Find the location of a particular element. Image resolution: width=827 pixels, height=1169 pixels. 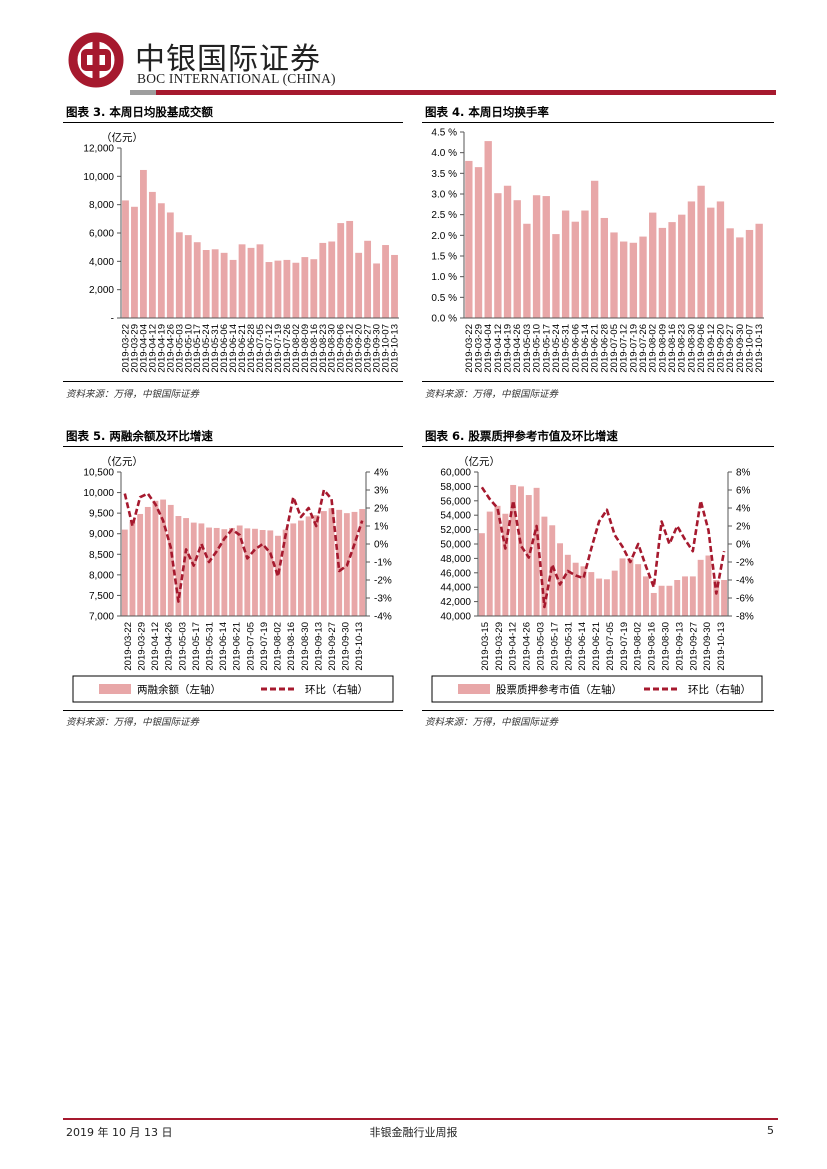

y-tick-label: 1.5 % is located at coordinates (444, 257).